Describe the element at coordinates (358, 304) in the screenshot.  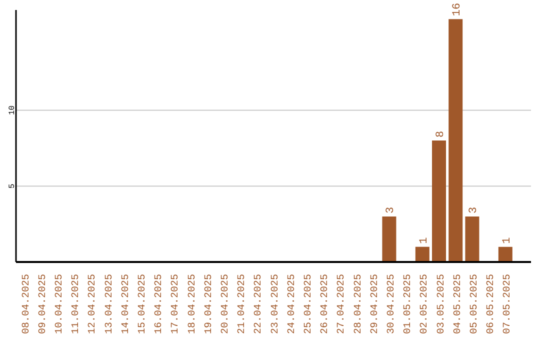
I see `x-tick-label: 28.04.2025` at that location.